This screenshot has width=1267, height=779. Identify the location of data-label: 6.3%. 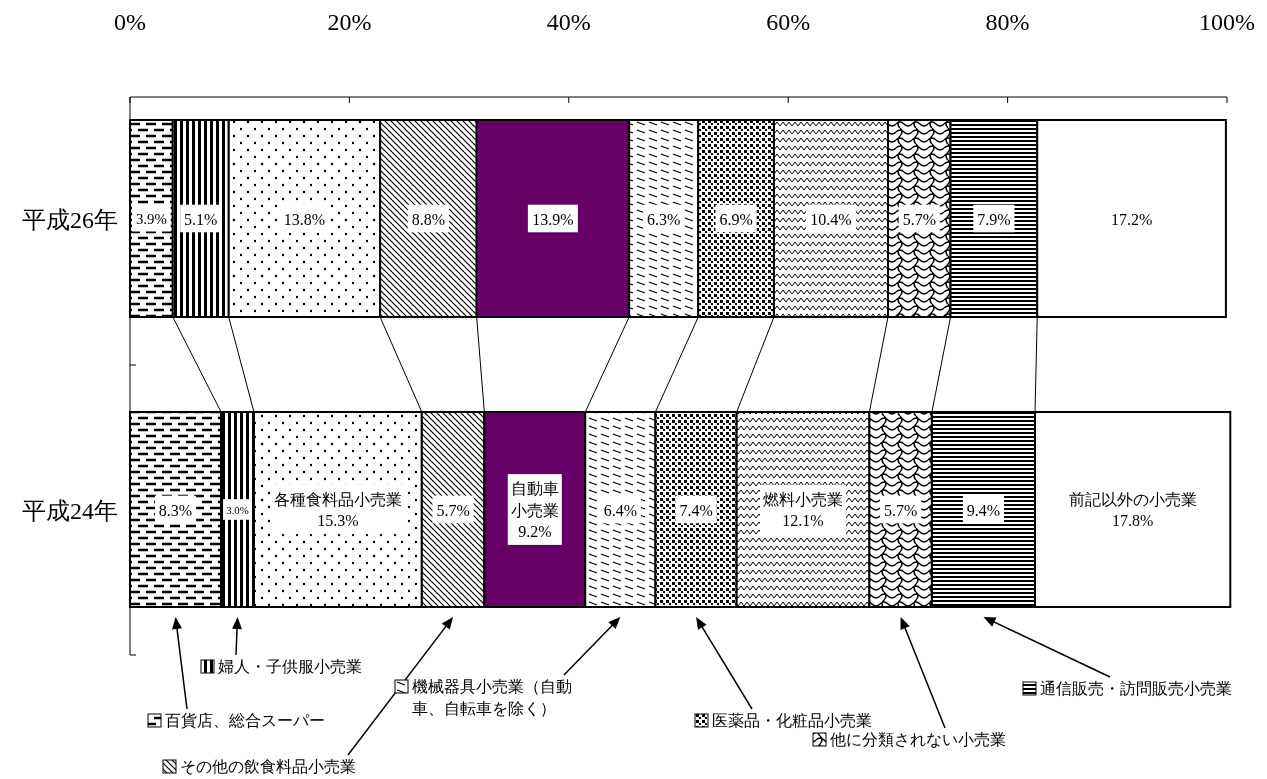
(664, 219).